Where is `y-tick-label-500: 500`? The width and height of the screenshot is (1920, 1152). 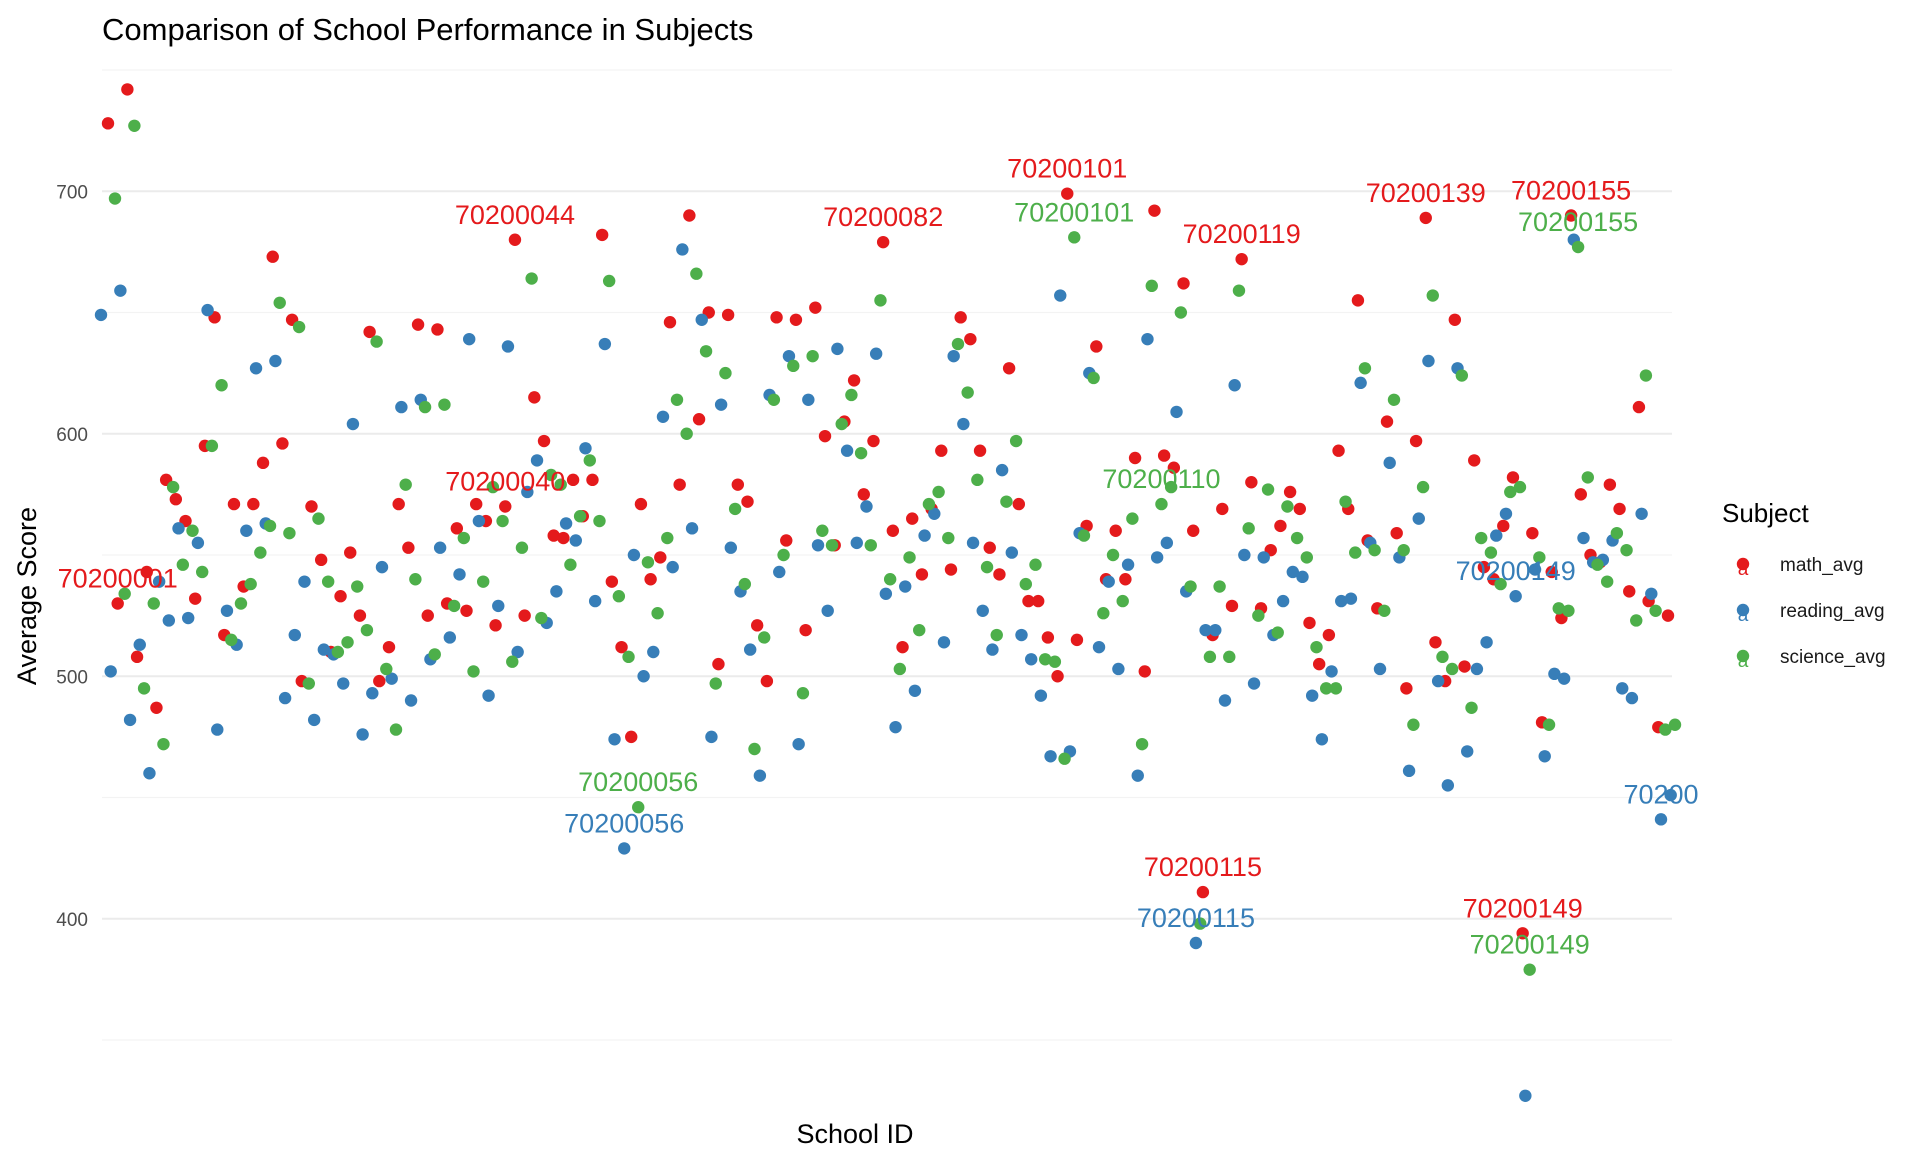
y-tick-label-500: 500 is located at coordinates (72, 677).